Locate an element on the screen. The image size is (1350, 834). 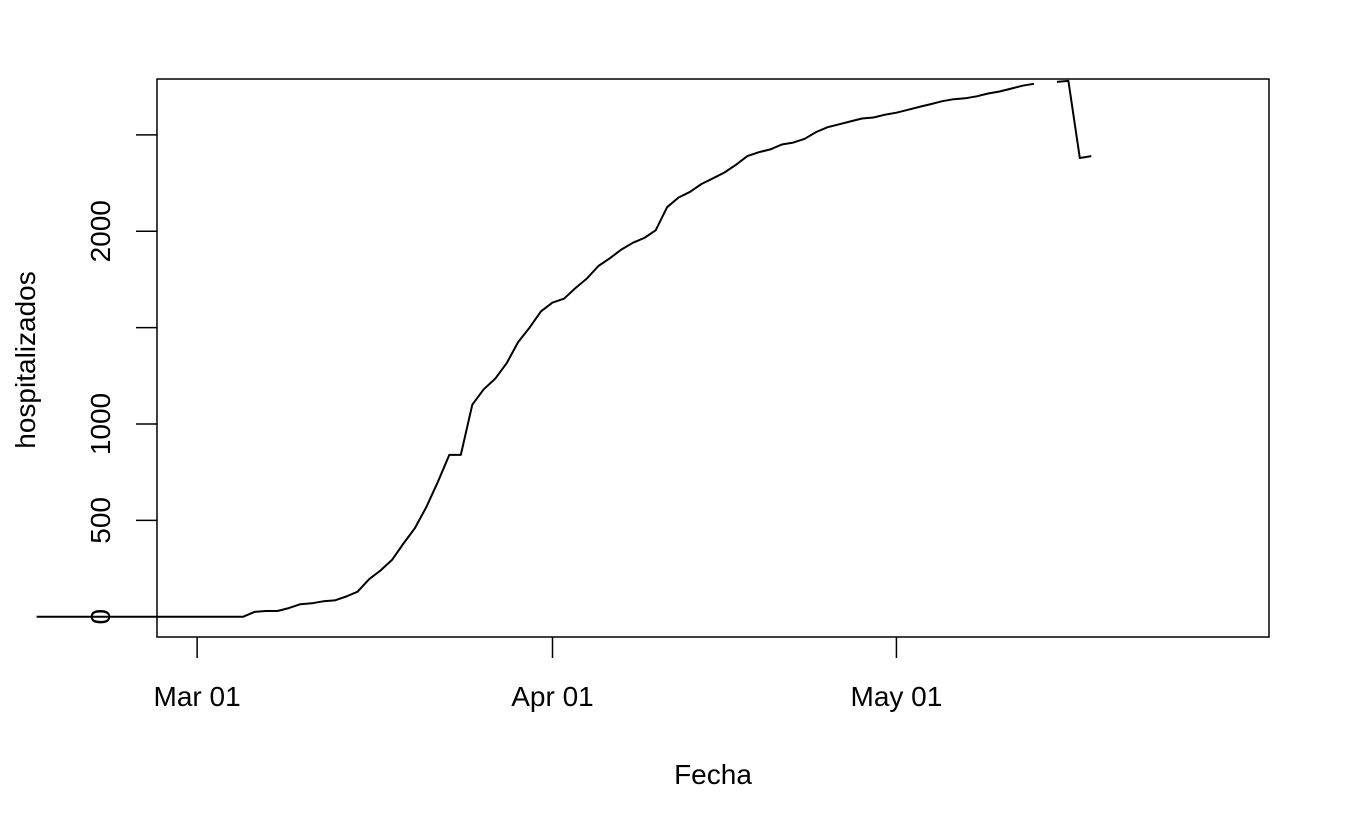
y-axis-title: hospitalizados is located at coordinates (25, 359).